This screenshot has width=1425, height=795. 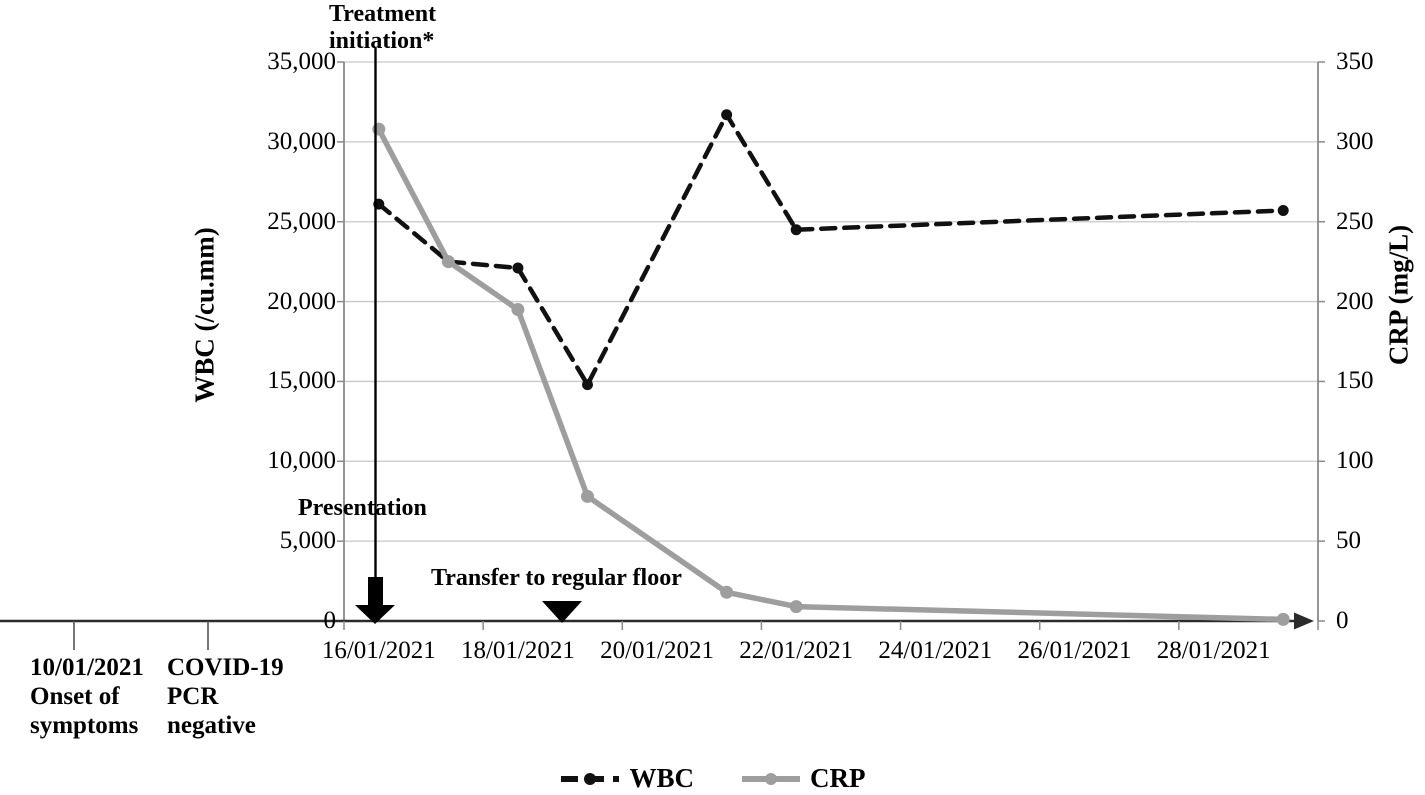 I want to click on timeline-event-label: 10/01/2021 Onset of symptoms, so click(x=87, y=696).